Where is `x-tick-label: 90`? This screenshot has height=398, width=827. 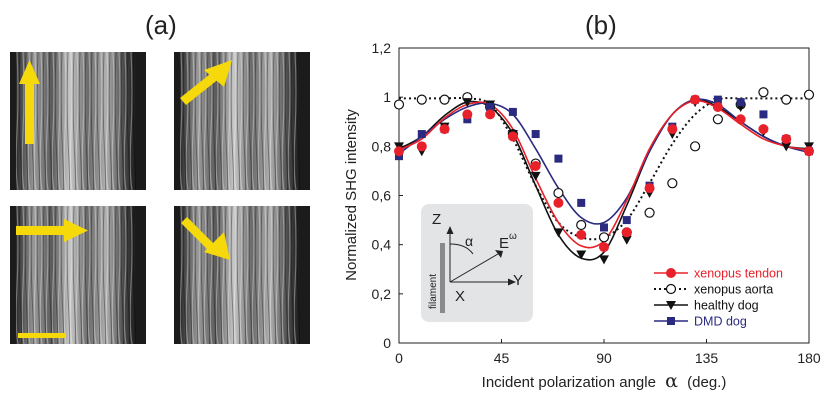
x-tick-label: 90 is located at coordinates (604, 358).